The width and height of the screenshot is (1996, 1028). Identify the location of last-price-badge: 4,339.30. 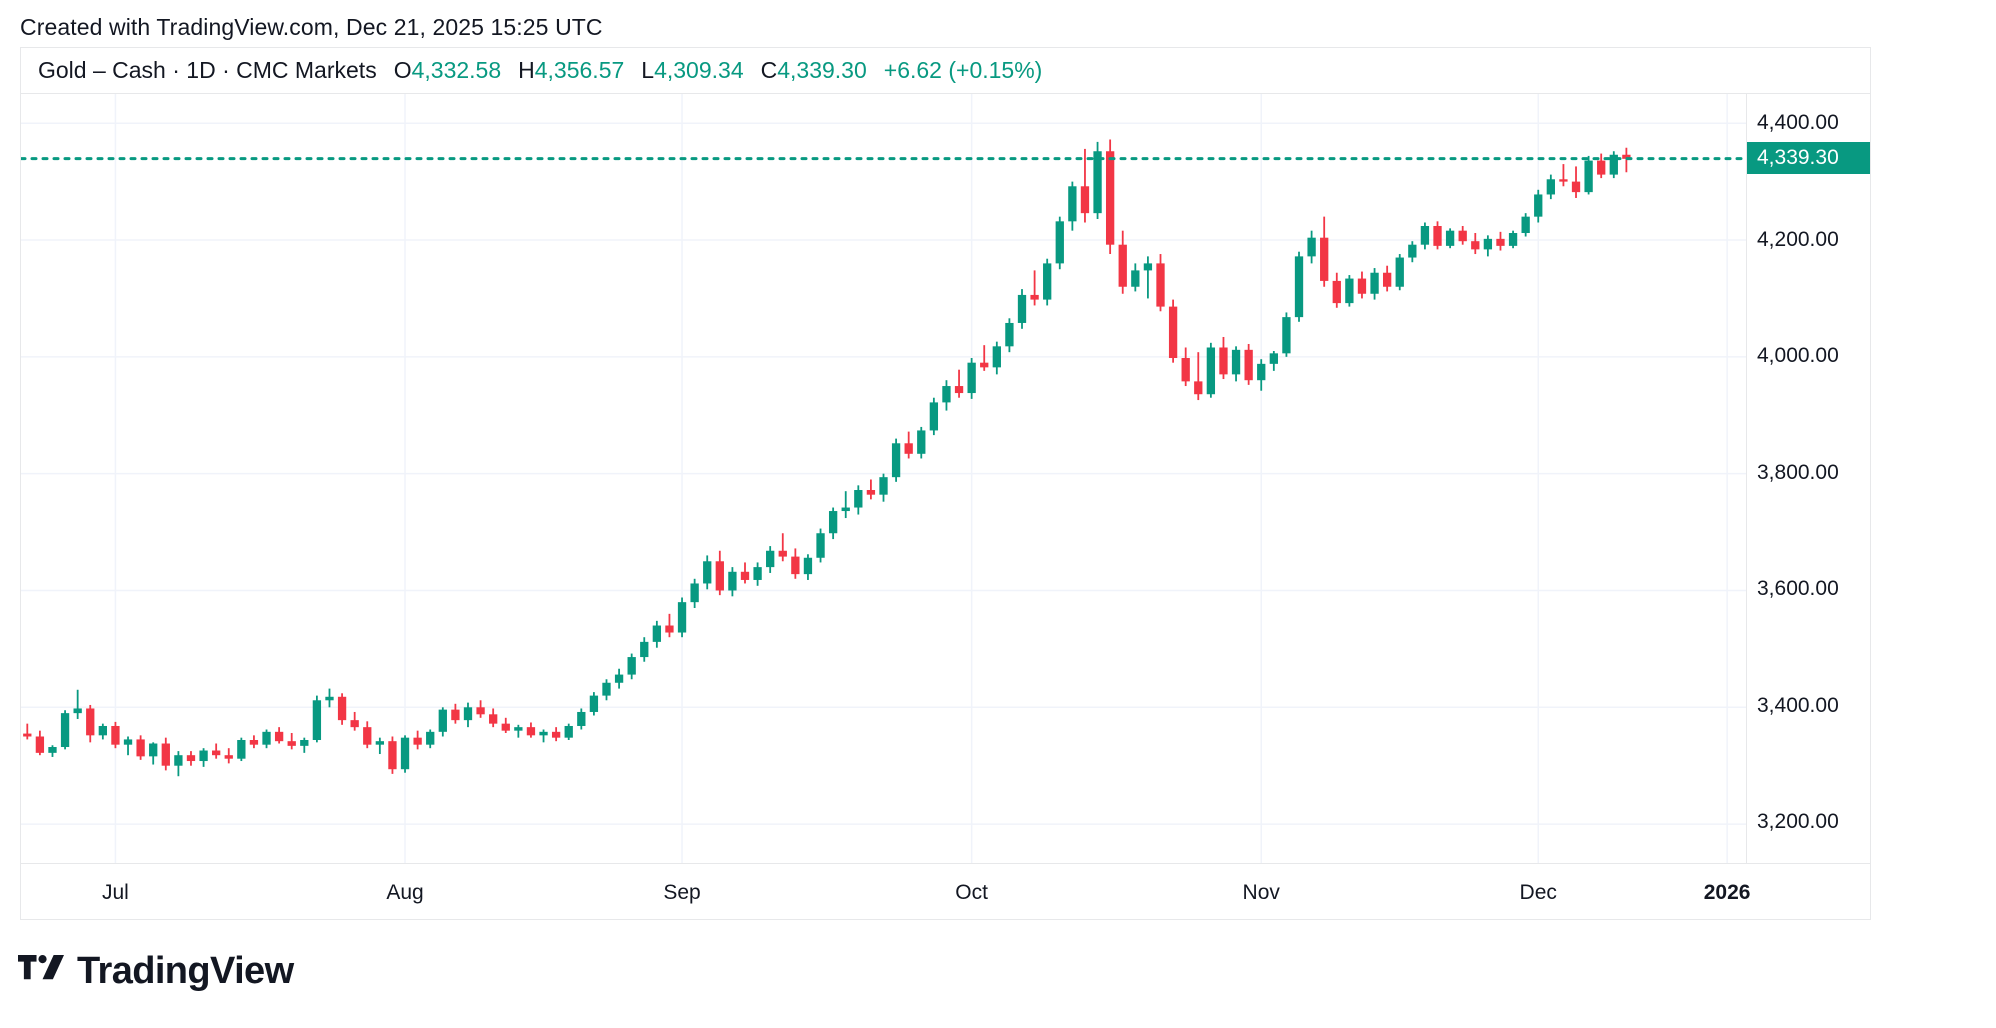
(1808, 158).